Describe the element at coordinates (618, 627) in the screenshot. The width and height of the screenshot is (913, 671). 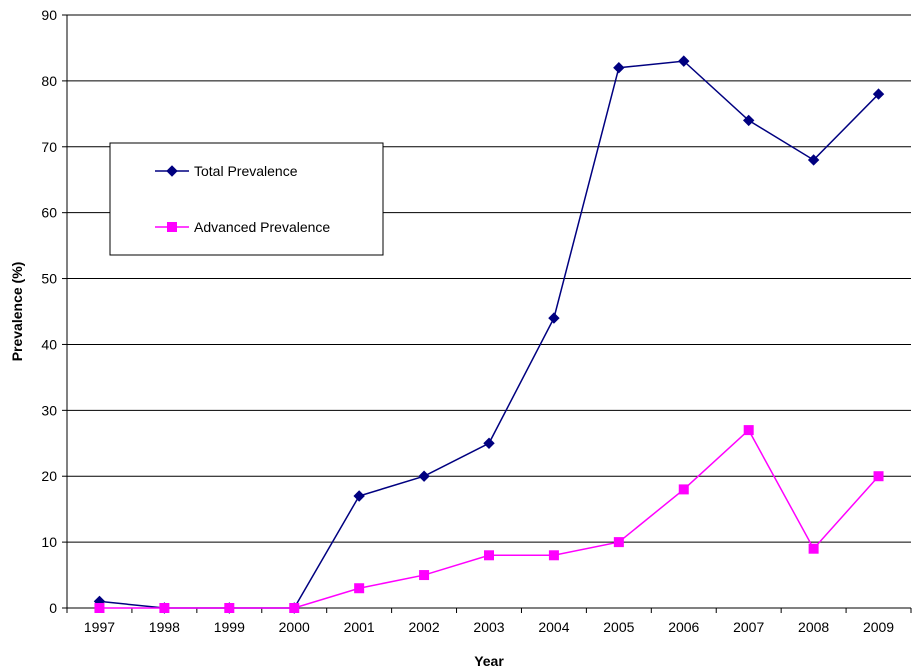
I see `x-tick-label: 2005` at that location.